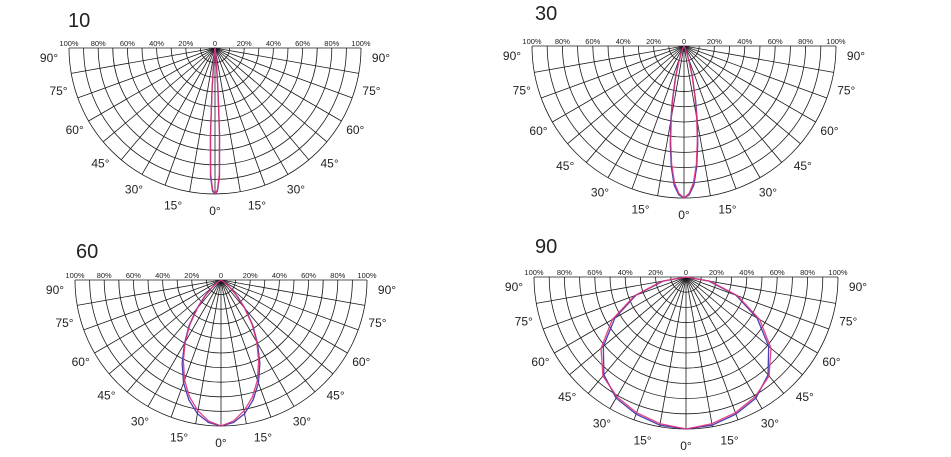 The image size is (951, 457). What do you see at coordinates (546, 247) in the screenshot?
I see `chart-title: 90` at bounding box center [546, 247].